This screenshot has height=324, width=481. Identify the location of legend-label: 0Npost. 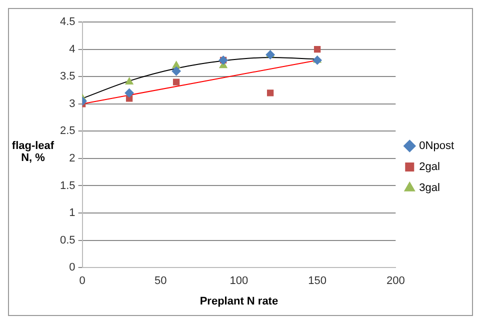
(436, 146).